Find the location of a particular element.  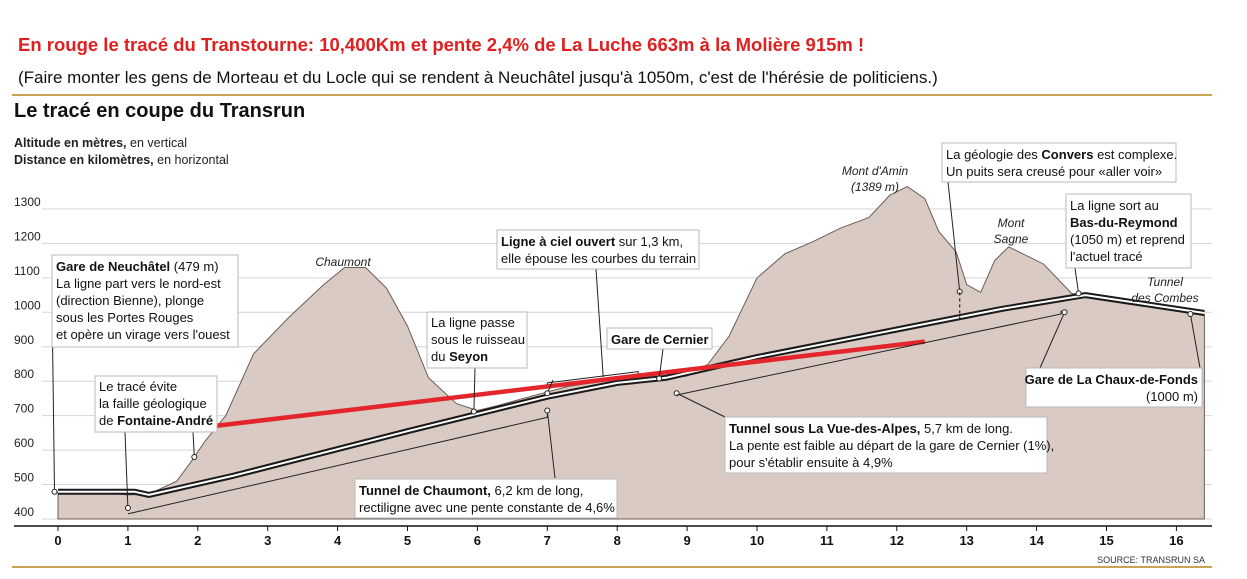

leader-neuchatel-dot is located at coordinates (54, 491).